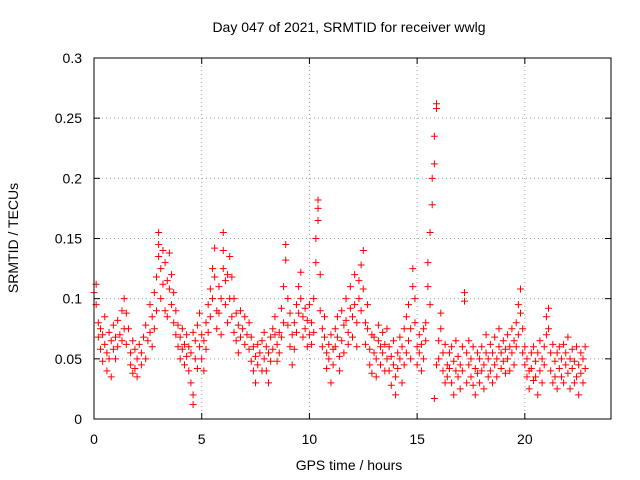 The width and height of the screenshot is (640, 480). Describe the element at coordinates (73, 178) in the screenshot. I see `y-tick-label: 0.2` at that location.